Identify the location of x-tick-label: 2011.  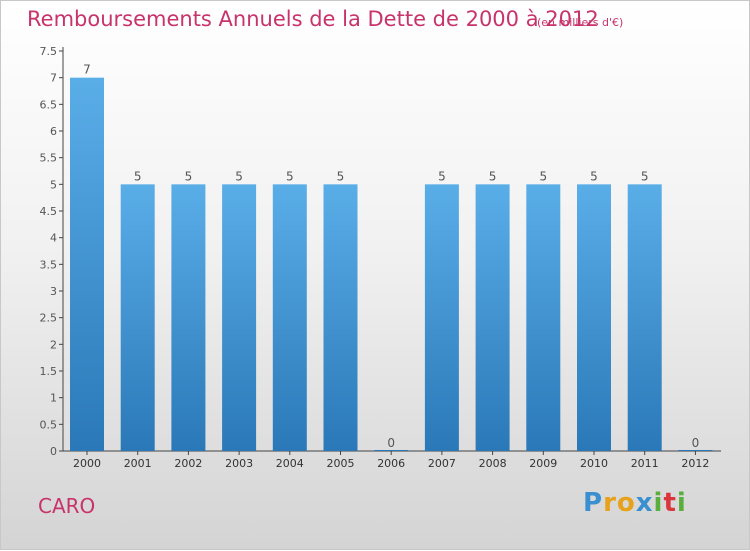
(645, 463).